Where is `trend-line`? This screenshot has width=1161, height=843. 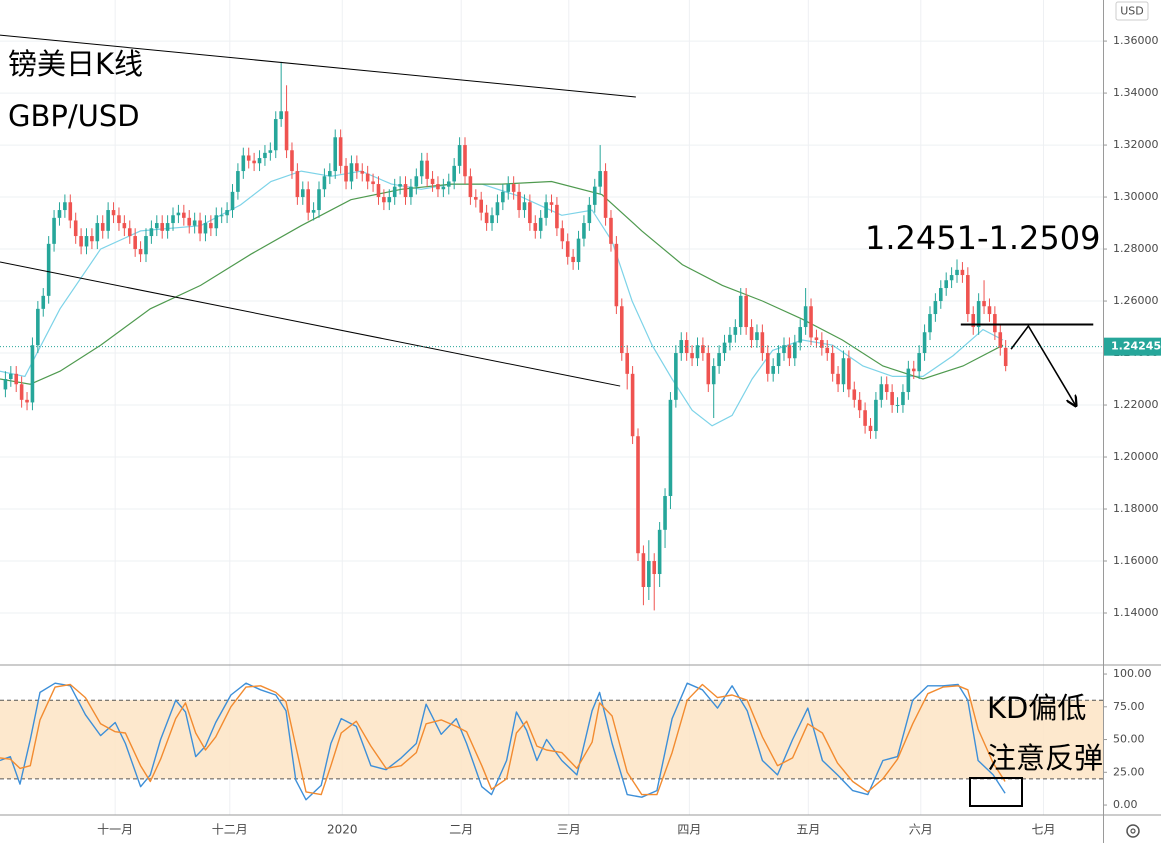
trend-line is located at coordinates (310, 324).